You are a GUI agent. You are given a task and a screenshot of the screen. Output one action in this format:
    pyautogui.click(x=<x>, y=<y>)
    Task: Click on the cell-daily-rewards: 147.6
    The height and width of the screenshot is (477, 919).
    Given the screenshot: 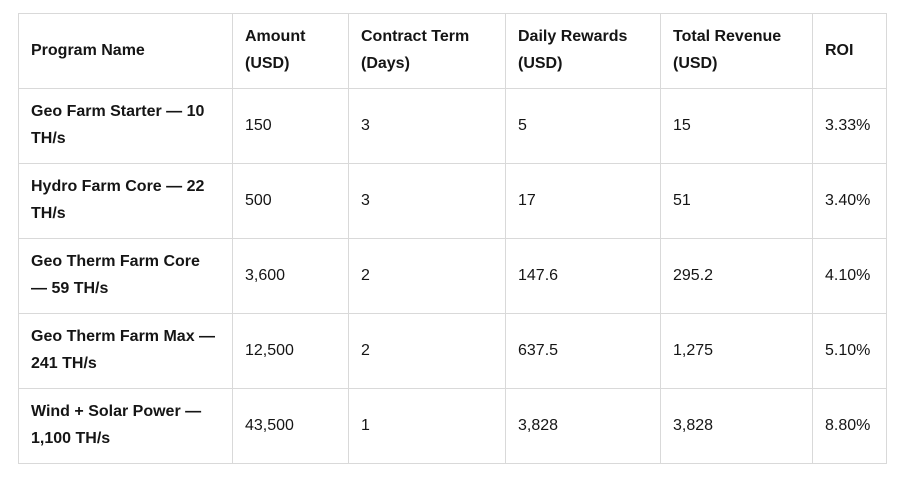 What is the action you would take?
    pyautogui.click(x=583, y=276)
    